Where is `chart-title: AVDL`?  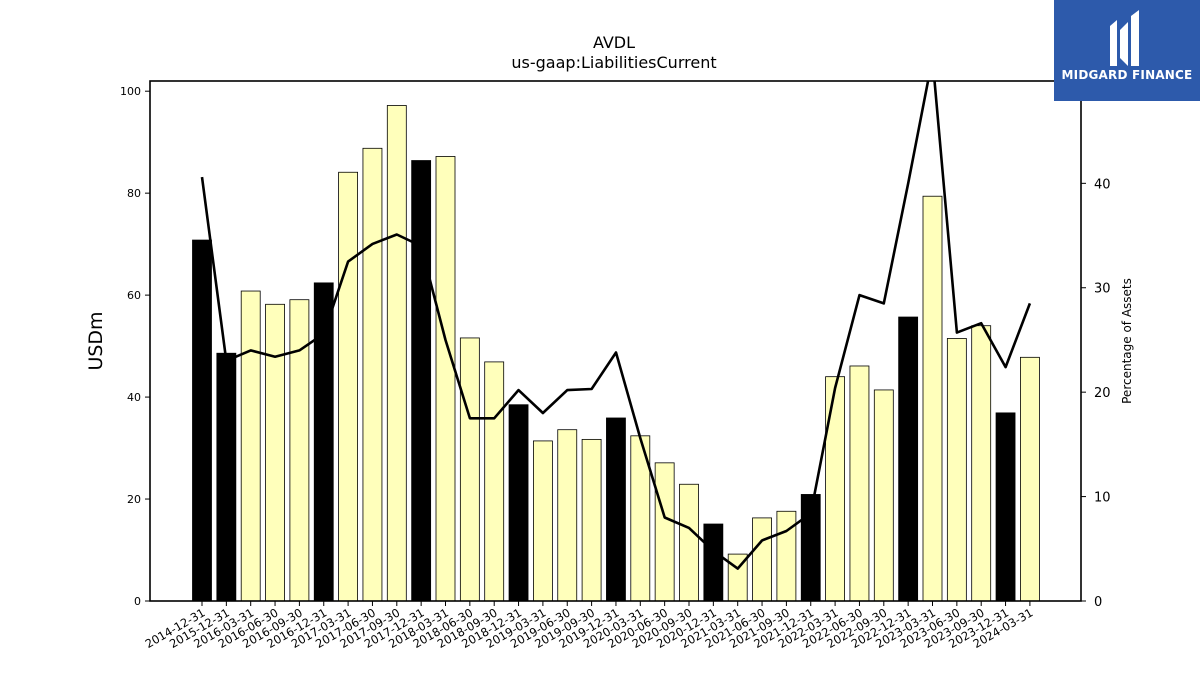
chart-title: AVDL is located at coordinates (614, 42).